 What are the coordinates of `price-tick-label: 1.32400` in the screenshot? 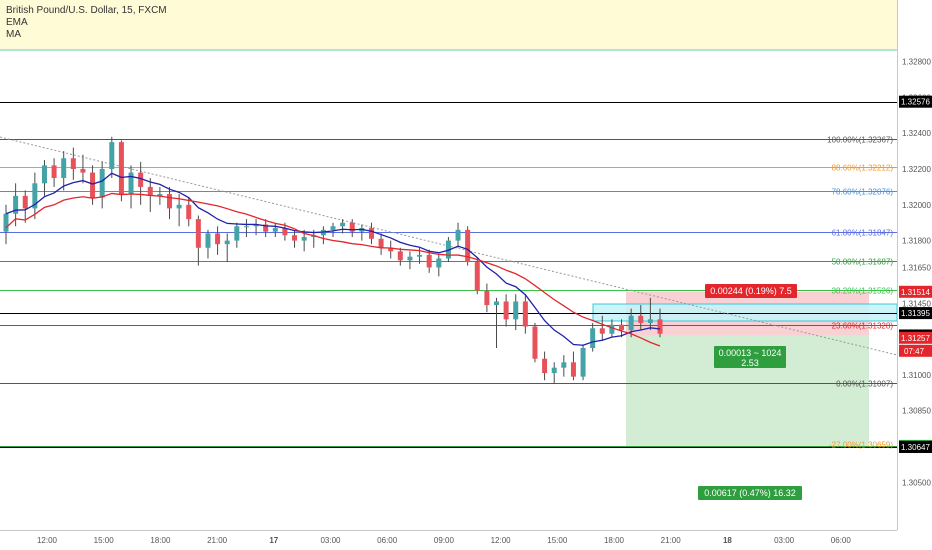 It's located at (916, 133).